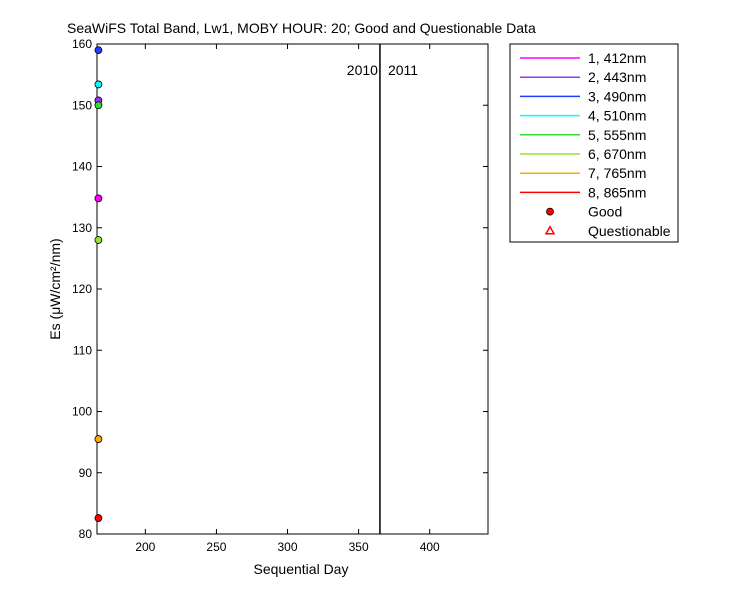 The image size is (750, 600). Describe the element at coordinates (362, 70) in the screenshot. I see `year-label-left: 2010` at that location.